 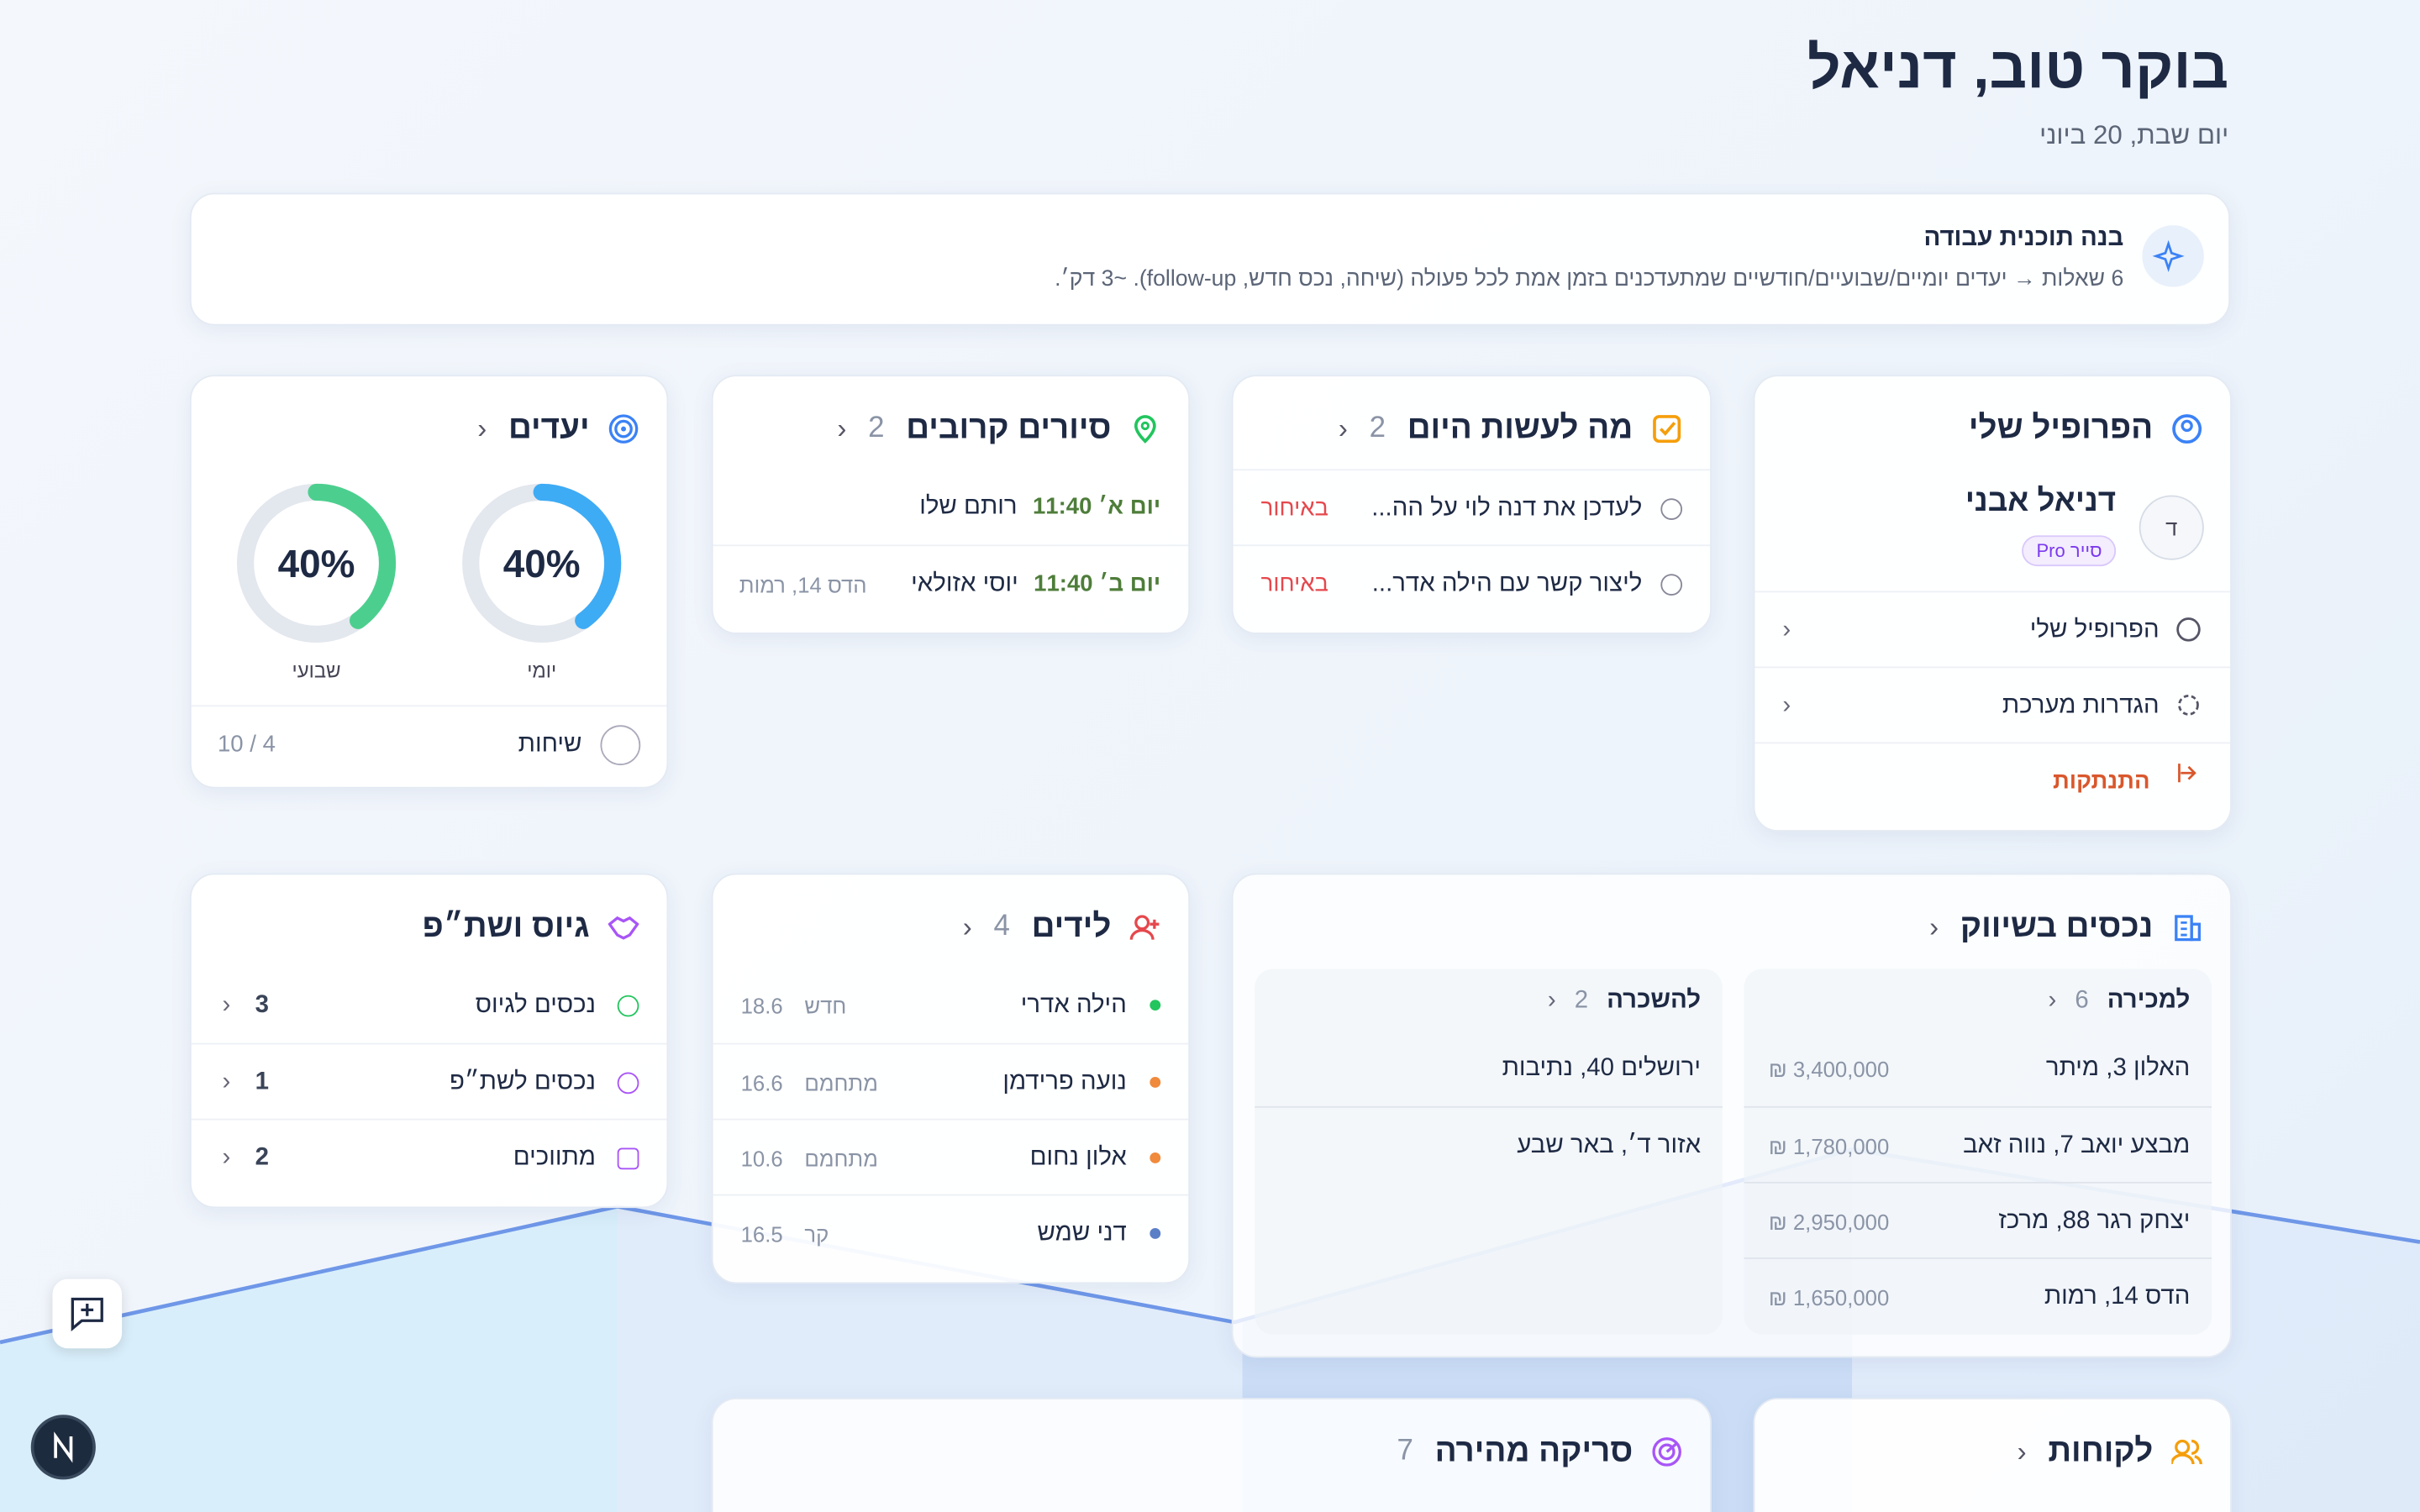 I want to click on item-label: מתווכים, so click(x=554, y=1157).